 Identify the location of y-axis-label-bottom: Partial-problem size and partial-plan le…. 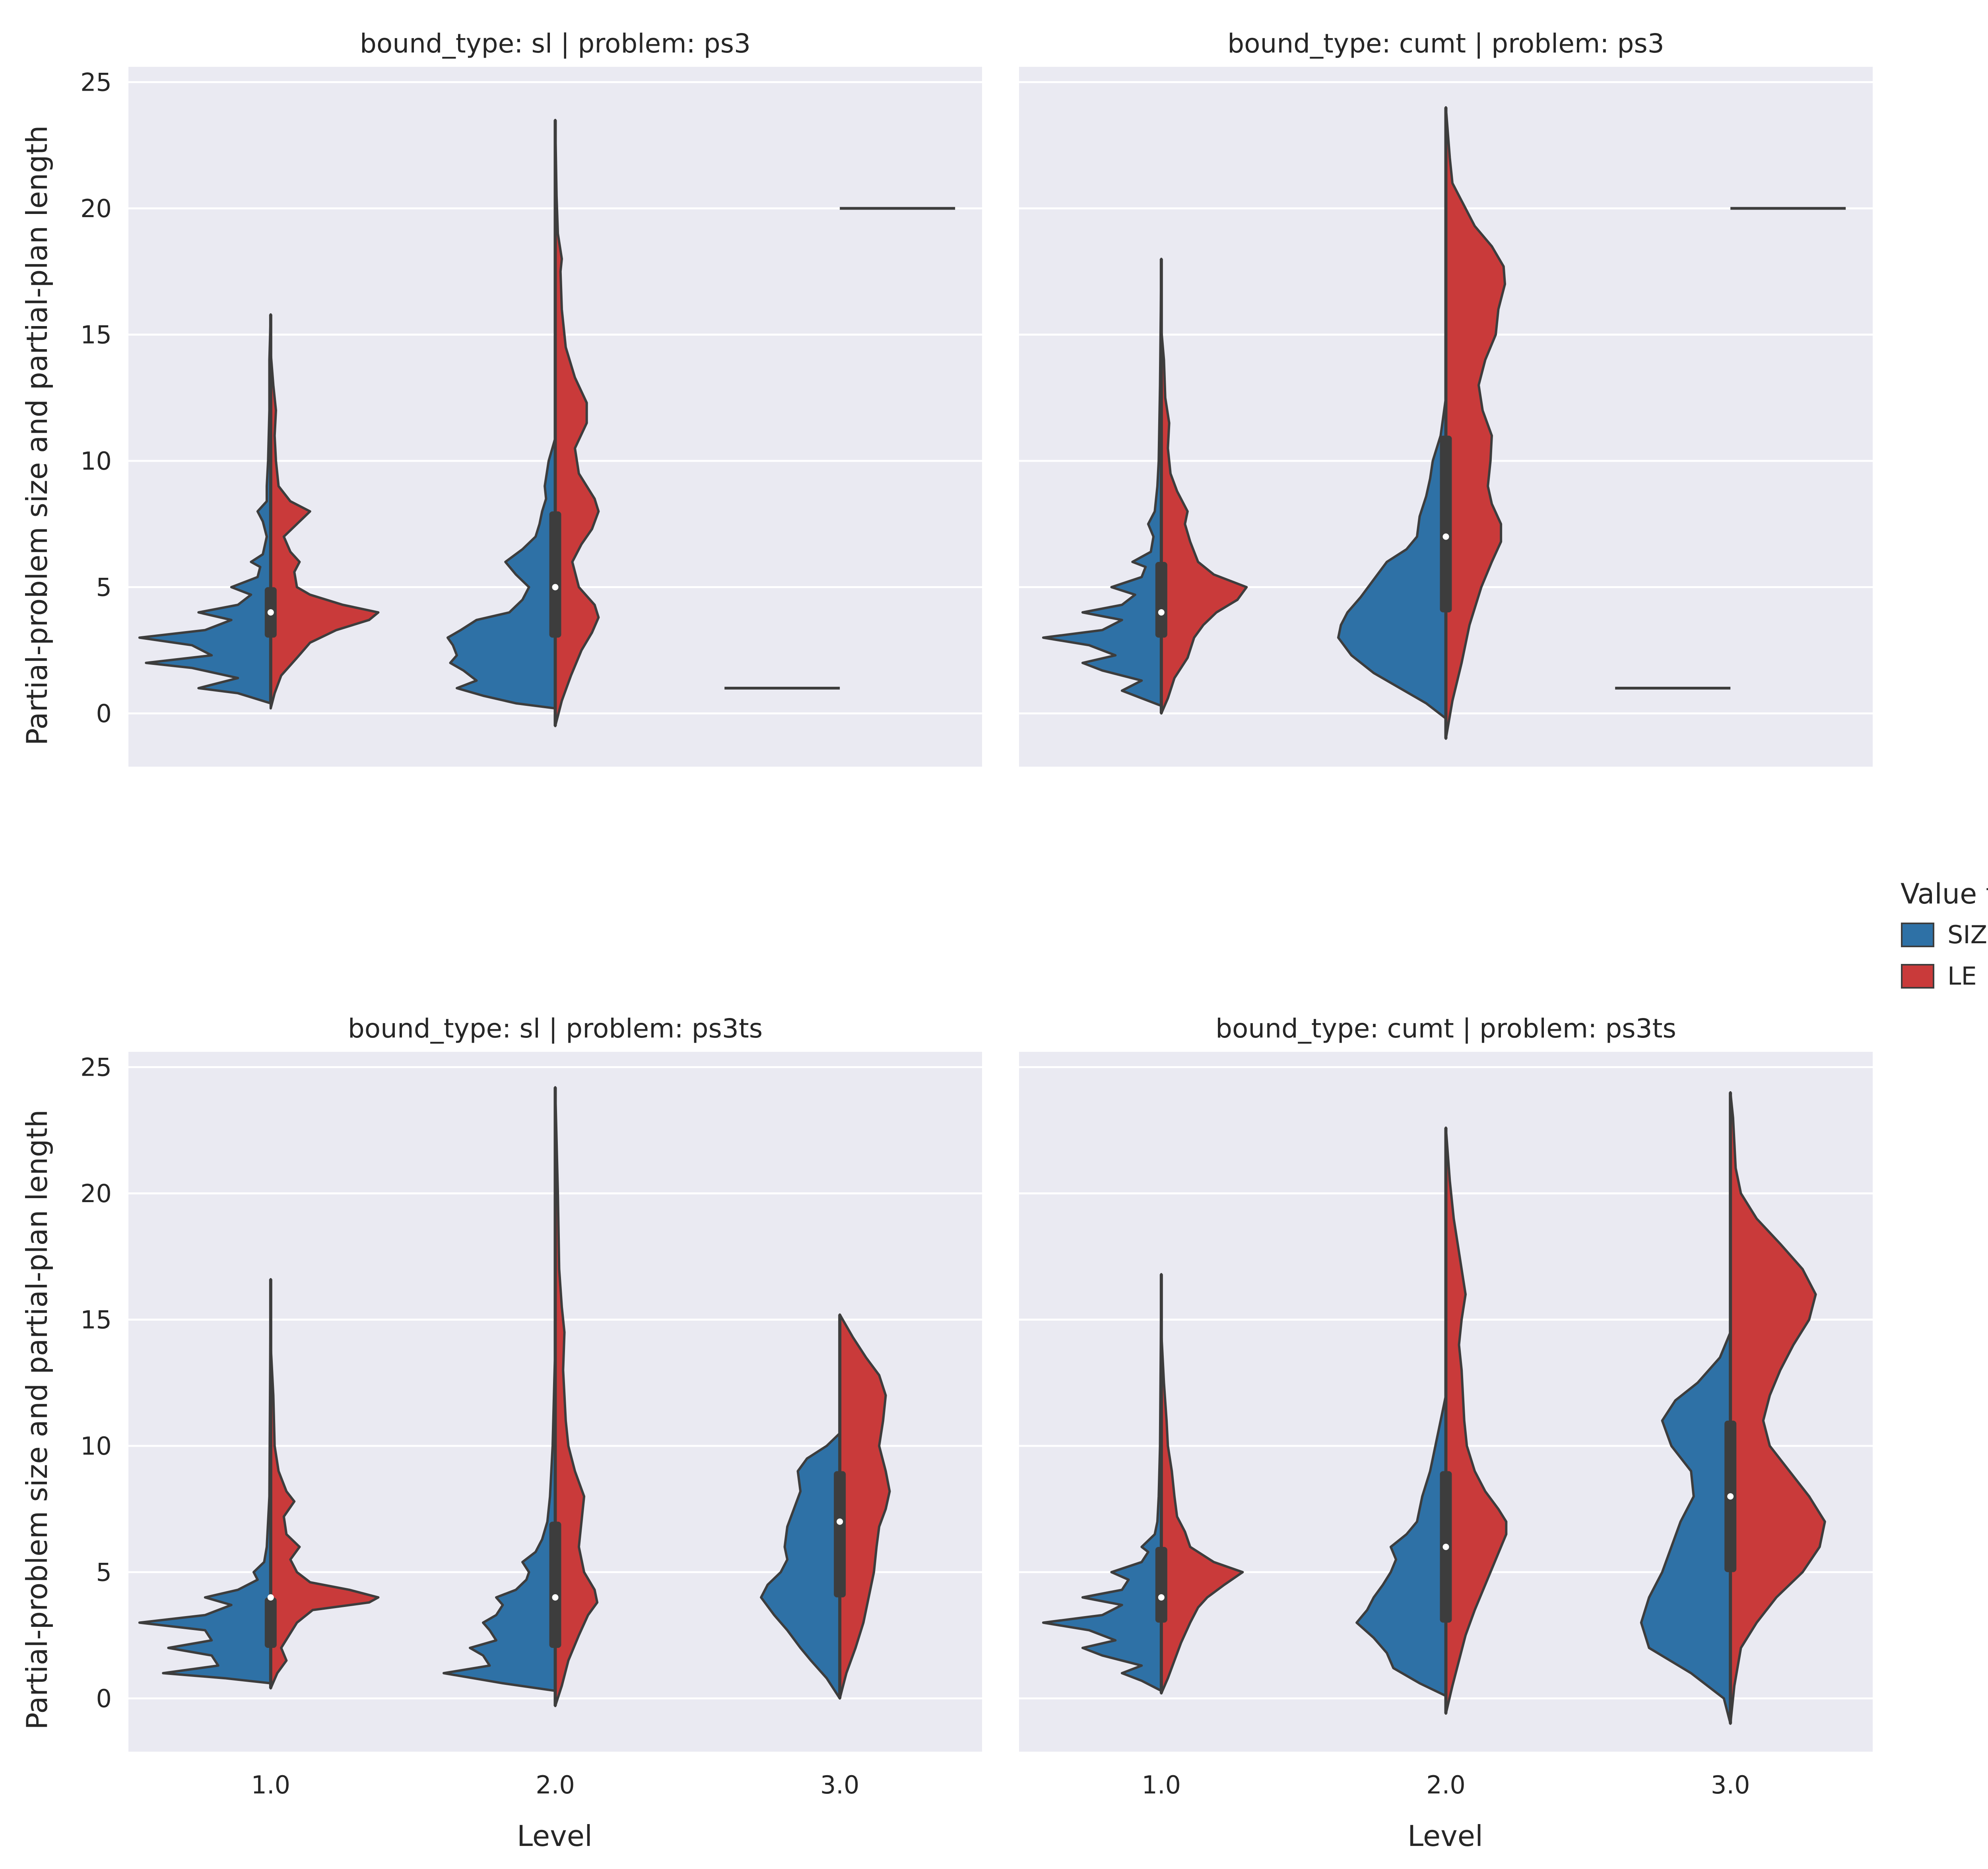
(37, 1419).